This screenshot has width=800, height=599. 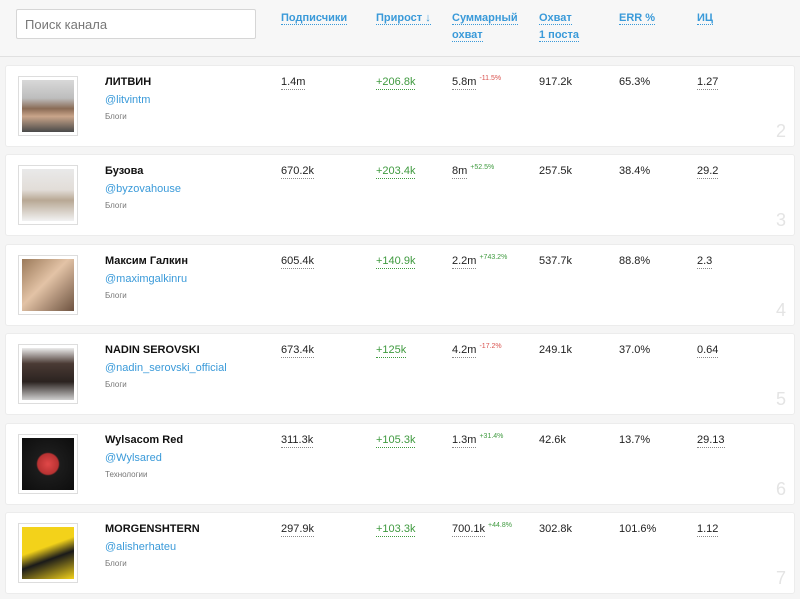 I want to click on reach-per-post-value: 537.7k, so click(x=556, y=261).